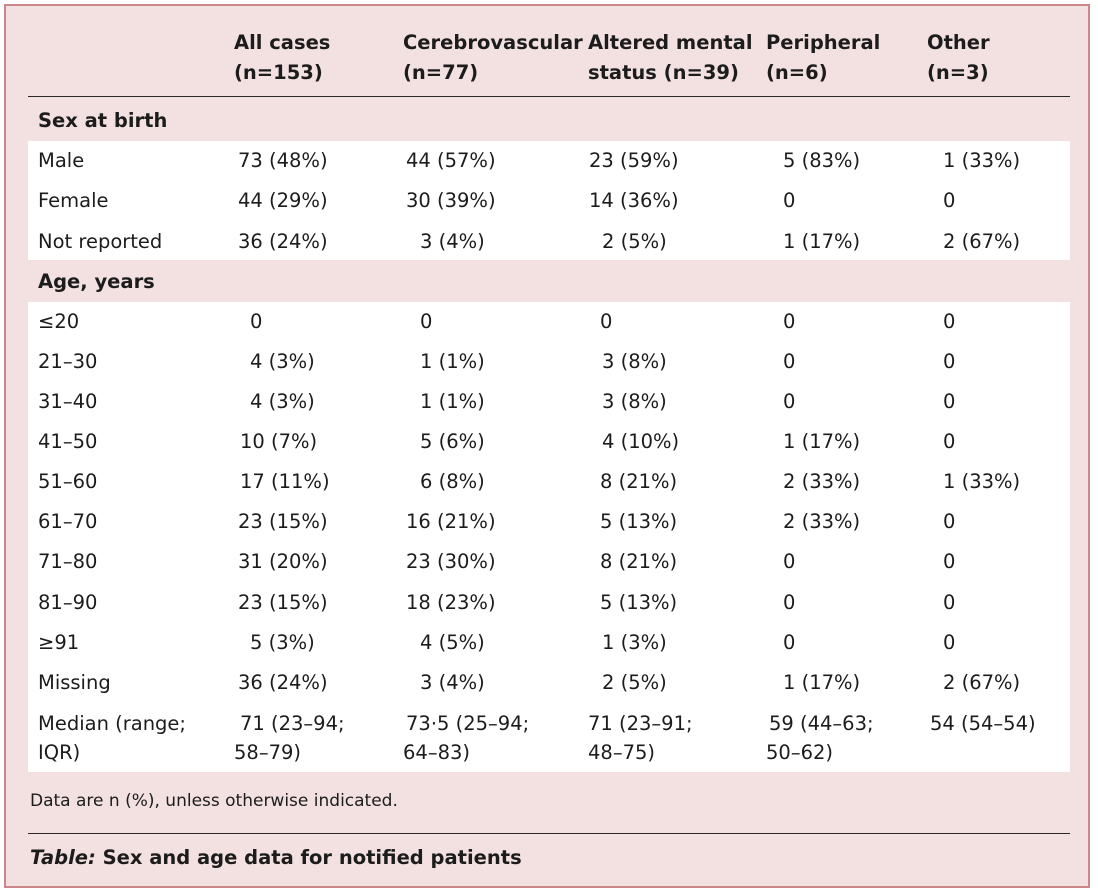  What do you see at coordinates (308, 857) in the screenshot?
I see `table-caption-text: Sex and age data for notified patients` at bounding box center [308, 857].